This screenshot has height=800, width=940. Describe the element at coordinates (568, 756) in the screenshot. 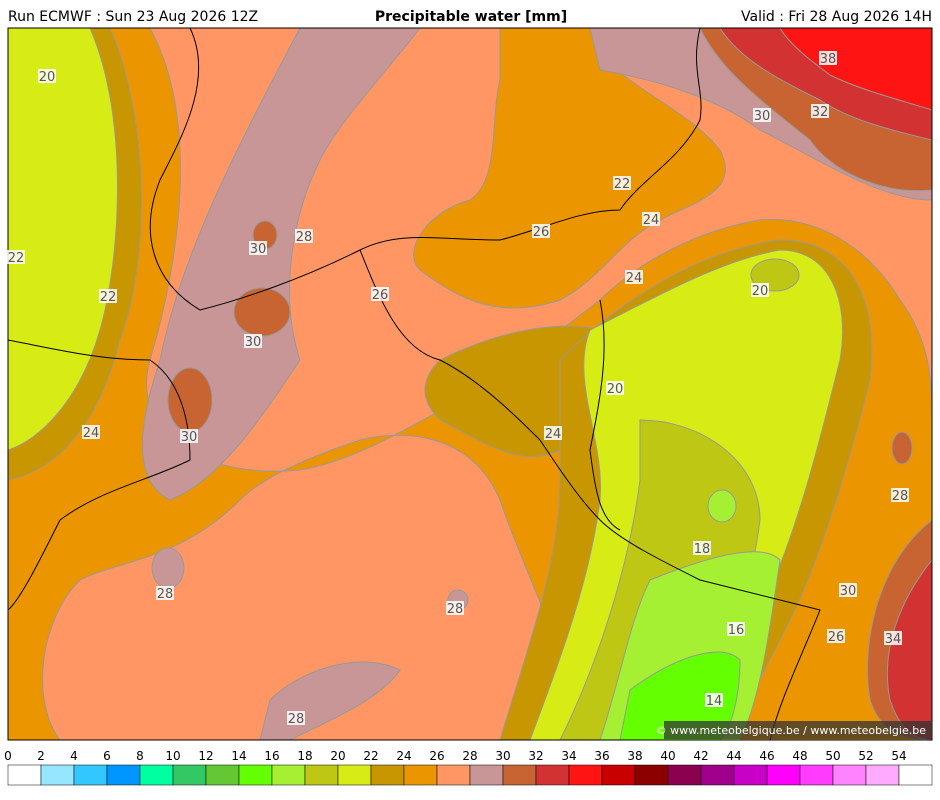

I see `colorbar-tick-label: 34` at that location.